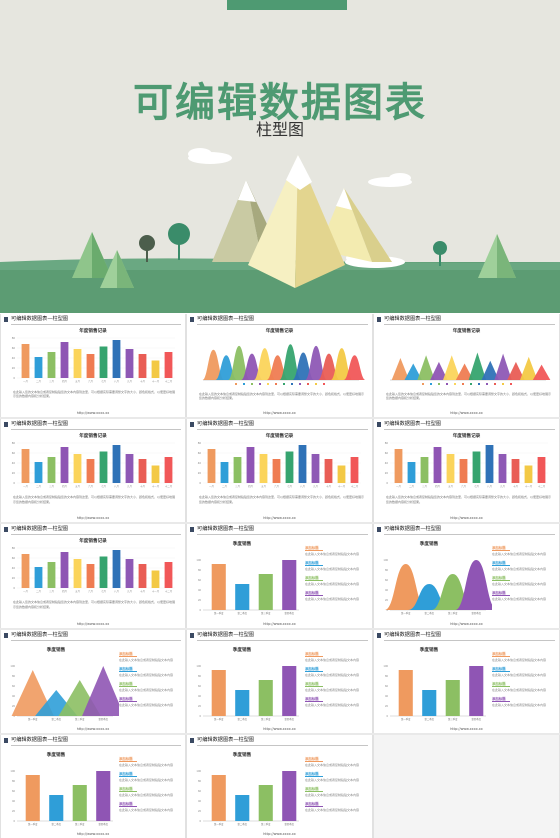  Describe the element at coordinates (155, 381) in the screenshot. I see `x-tick-label: 十一月` at that location.